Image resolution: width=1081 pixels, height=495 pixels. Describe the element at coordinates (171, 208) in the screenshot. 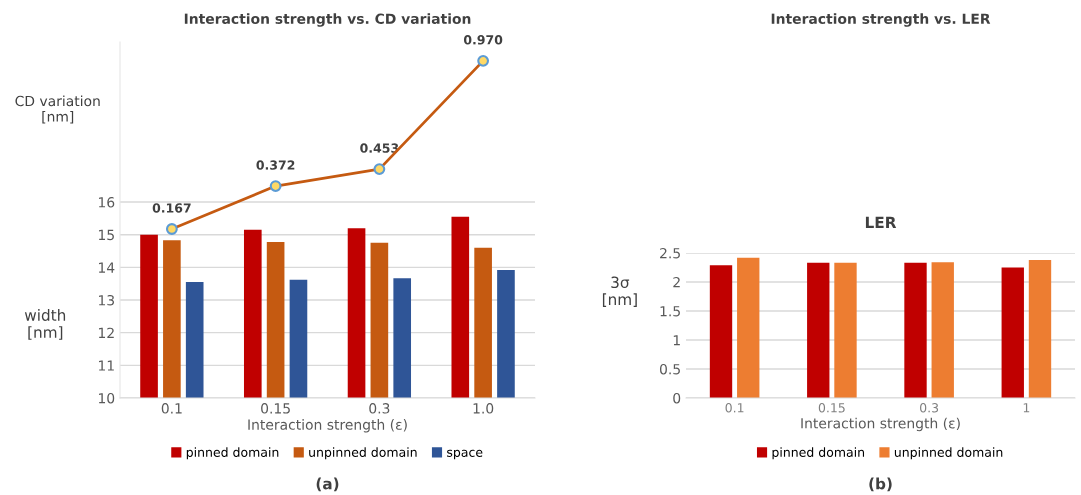

I see `data-label: 0.167` at that location.